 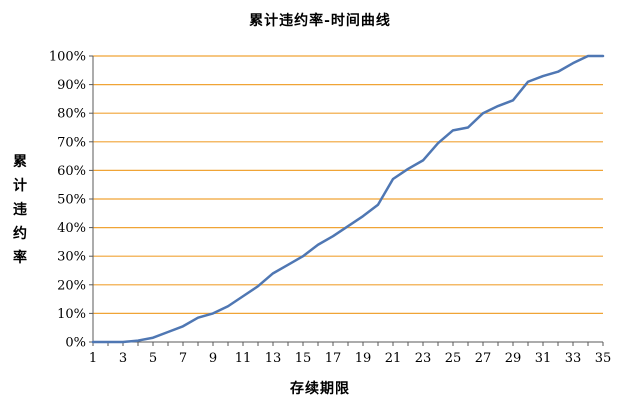 I want to click on y-tick-label: 80%, so click(x=71, y=114).